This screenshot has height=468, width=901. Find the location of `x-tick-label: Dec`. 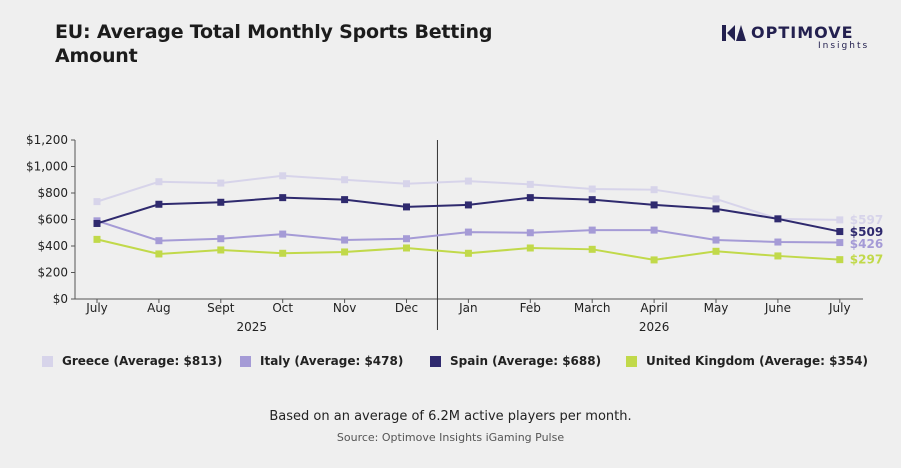

x-tick-label: Dec is located at coordinates (406, 308).